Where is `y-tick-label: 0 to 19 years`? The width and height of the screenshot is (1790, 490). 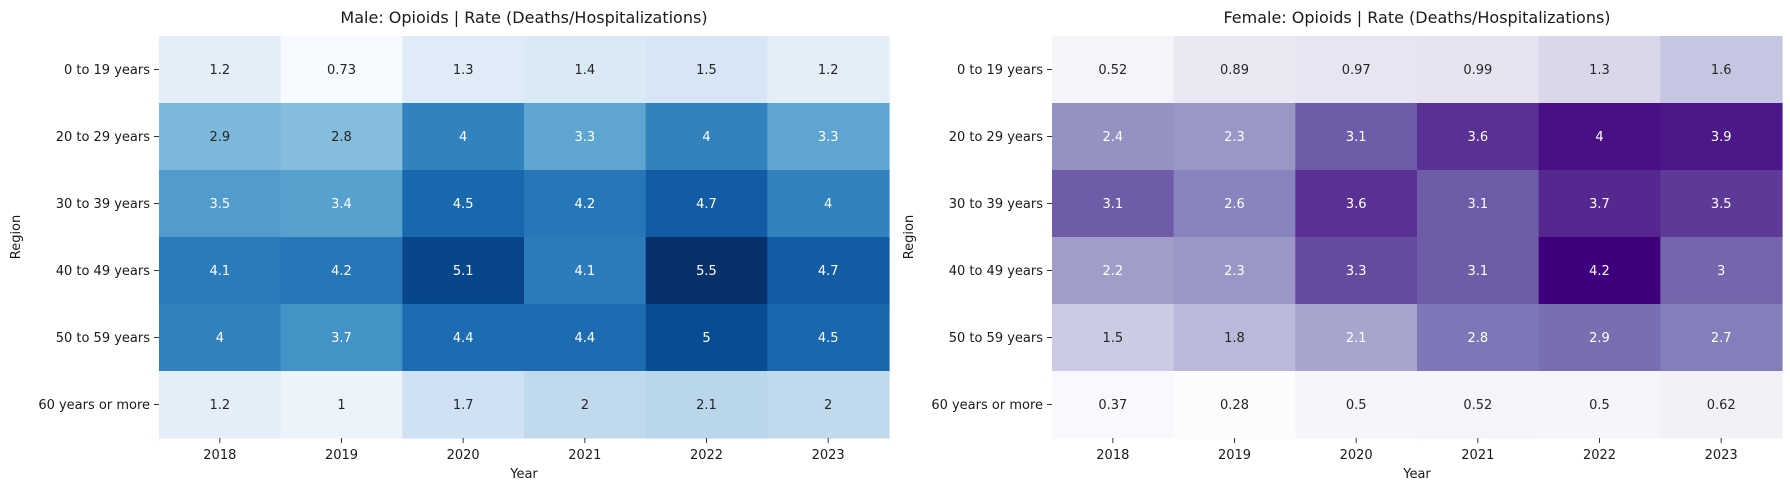 y-tick-label: 0 to 19 years is located at coordinates (1000, 70).